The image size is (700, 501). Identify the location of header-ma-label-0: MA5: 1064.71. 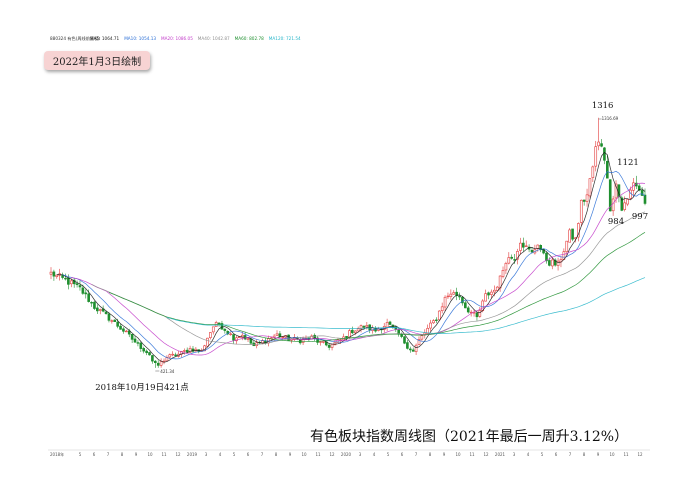
(105, 38).